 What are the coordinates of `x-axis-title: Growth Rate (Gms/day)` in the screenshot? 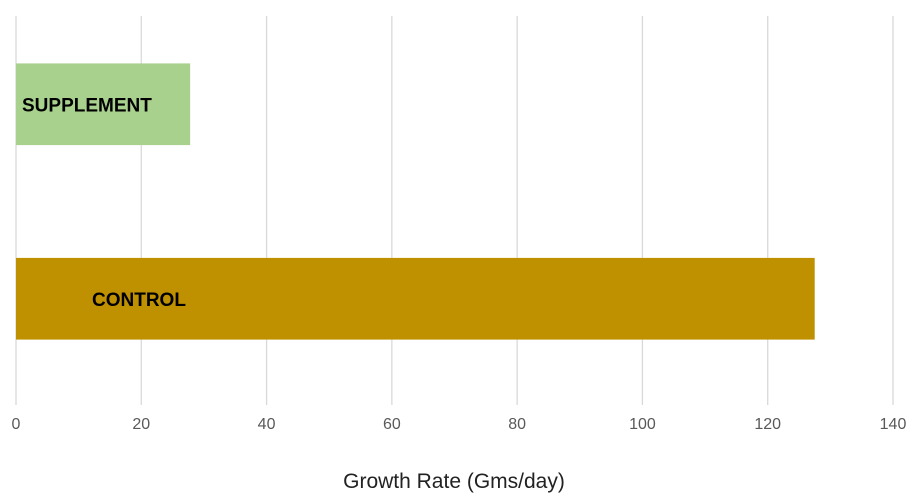 It's located at (454, 481).